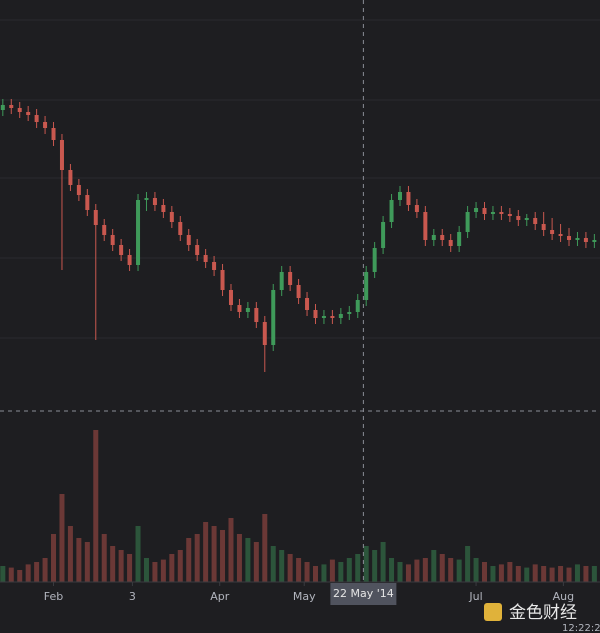 This screenshot has height=633, width=600. Describe the element at coordinates (304, 596) in the screenshot. I see `x-tick-label: May` at that location.